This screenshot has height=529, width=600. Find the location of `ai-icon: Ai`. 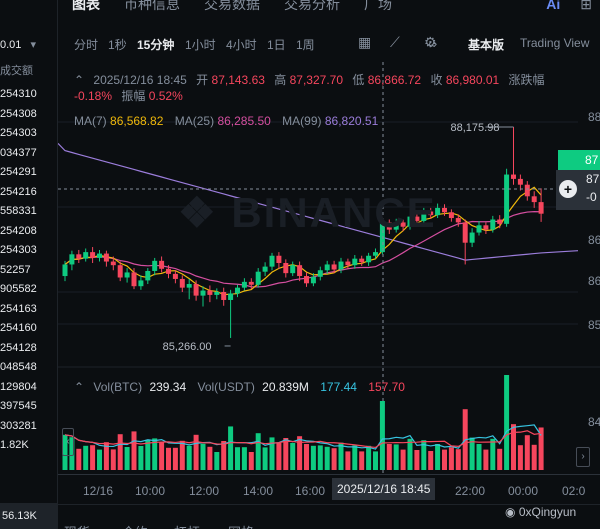

ai-icon: Ai is located at coordinates (553, 6).